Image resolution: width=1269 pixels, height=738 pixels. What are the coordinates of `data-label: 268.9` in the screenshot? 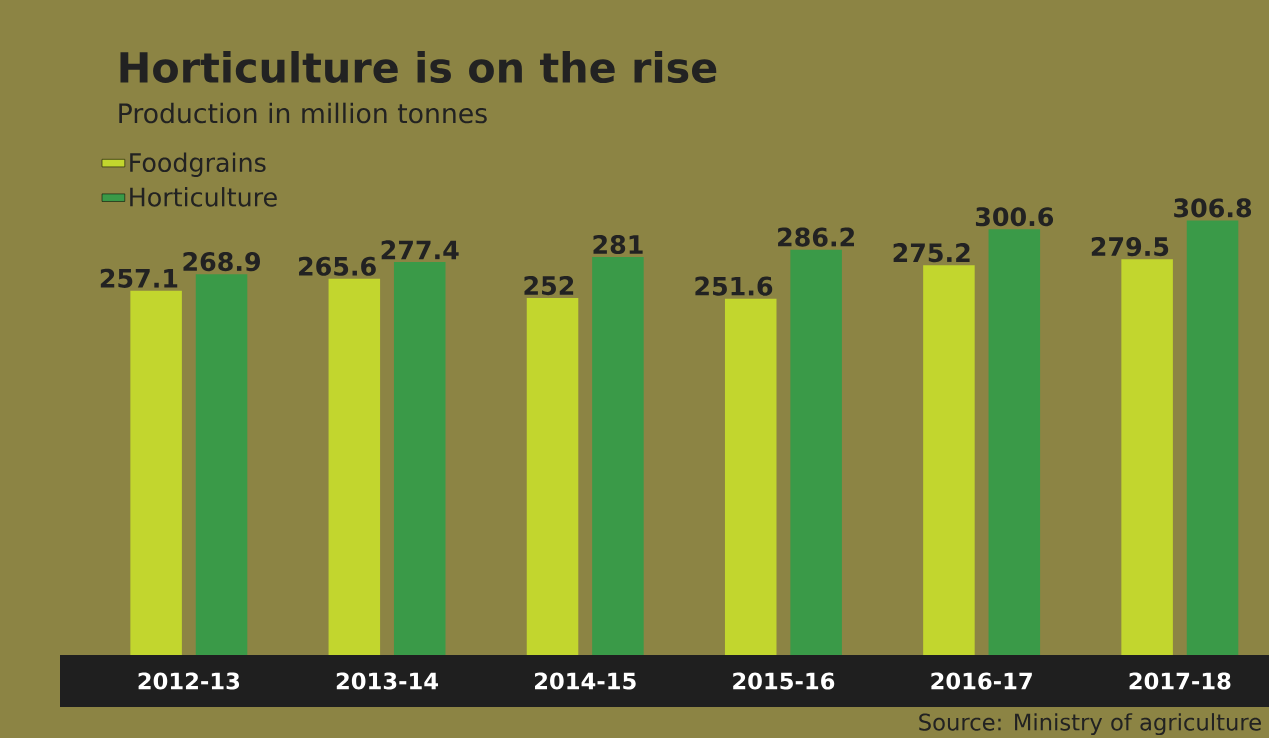 It's located at (221, 262).